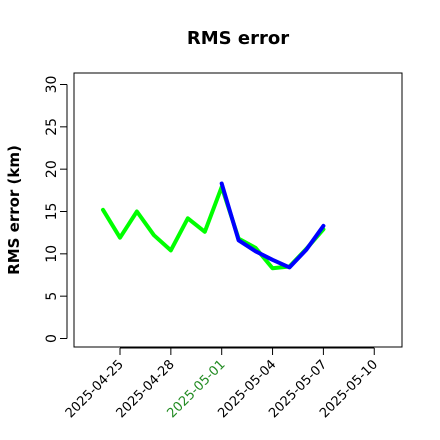 This screenshot has width=440, height=440. What do you see at coordinates (272, 225) in the screenshot?
I see `series-line-blue` at bounding box center [272, 225].